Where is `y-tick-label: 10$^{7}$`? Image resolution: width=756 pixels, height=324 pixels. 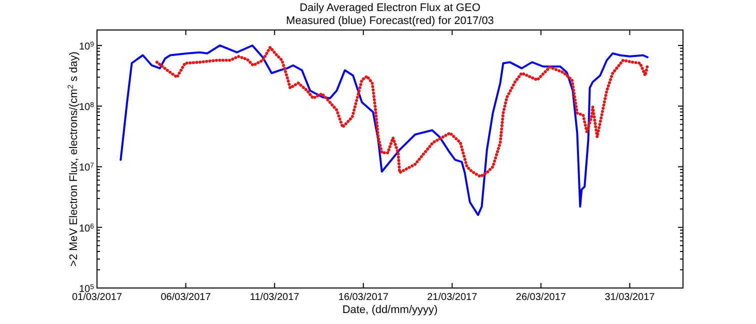
y-tick-label: 10$^{7}$ is located at coordinates (86, 168).